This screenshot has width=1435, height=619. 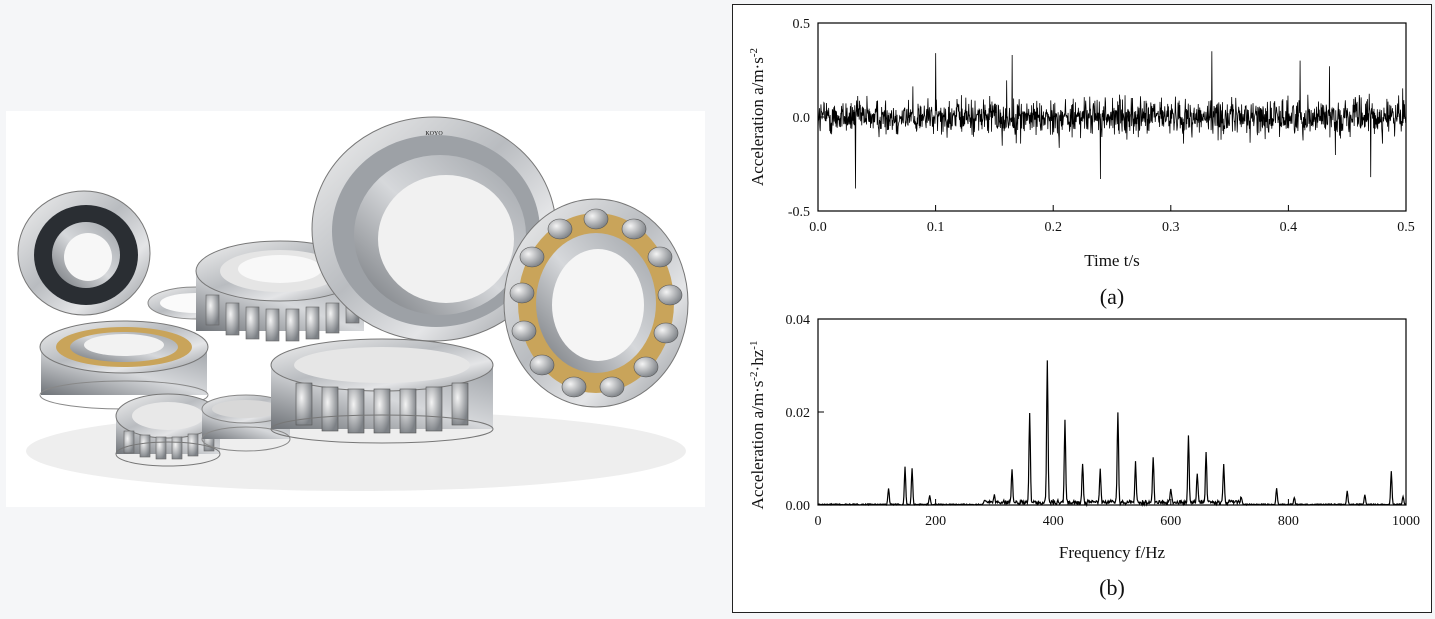 What do you see at coordinates (168, 430) in the screenshot?
I see `small-tapered-bearing` at bounding box center [168, 430].